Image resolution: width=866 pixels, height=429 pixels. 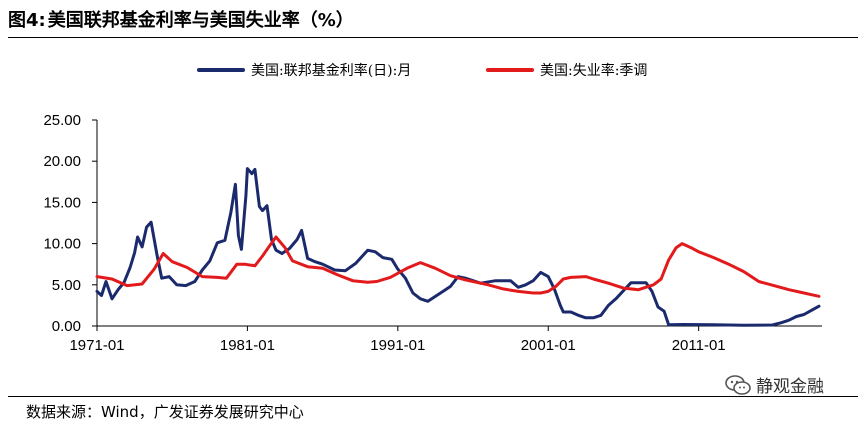 I want to click on wechat-icon, so click(x=738, y=384).